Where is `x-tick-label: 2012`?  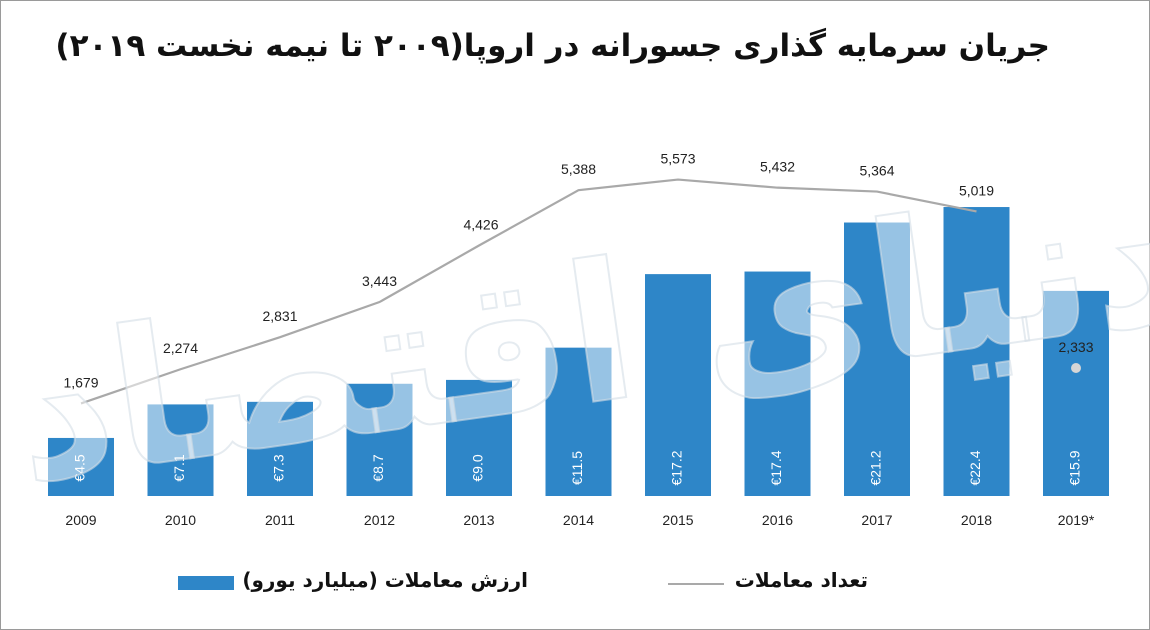 x-tick-label: 2012 is located at coordinates (379, 520).